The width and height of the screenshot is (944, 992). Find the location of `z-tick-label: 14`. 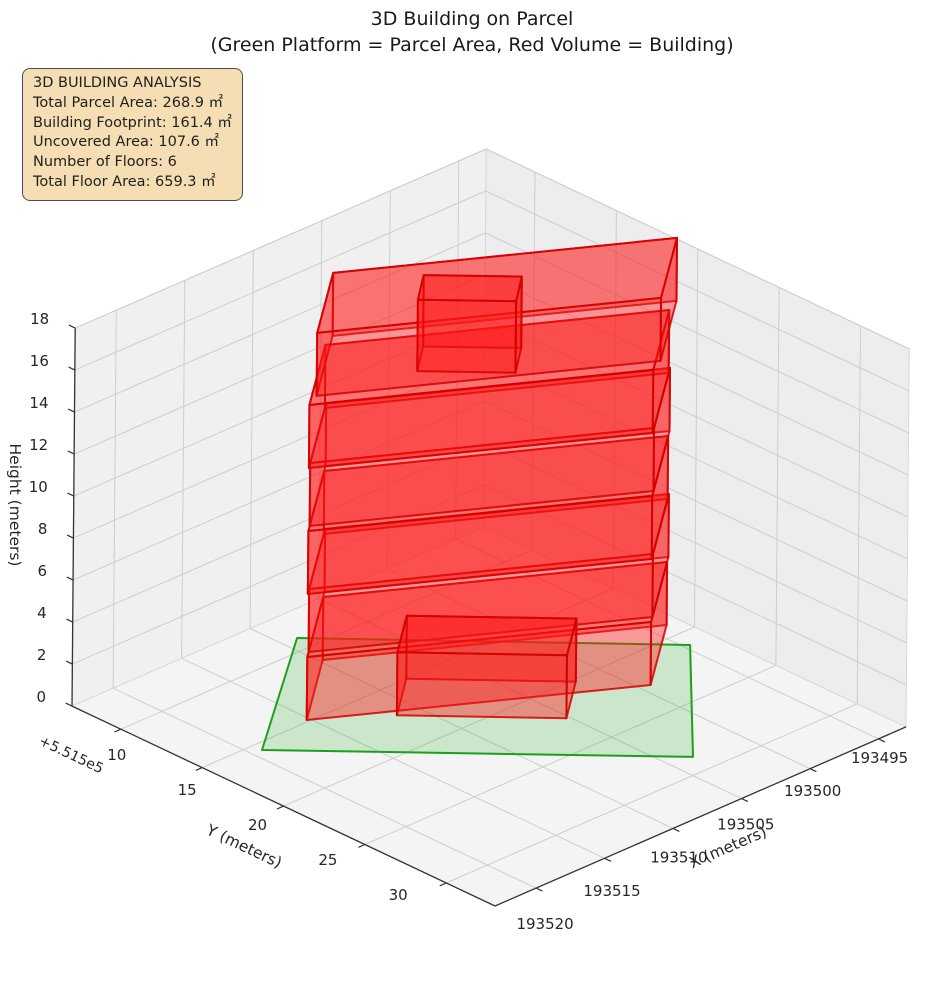

z-tick-label: 14 is located at coordinates (38, 403).